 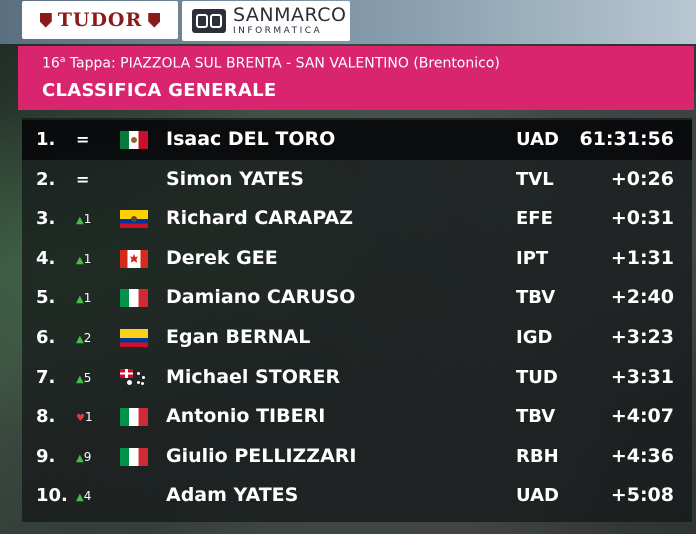 What do you see at coordinates (94, 378) in the screenshot?
I see `position-change: ▲5` at bounding box center [94, 378].